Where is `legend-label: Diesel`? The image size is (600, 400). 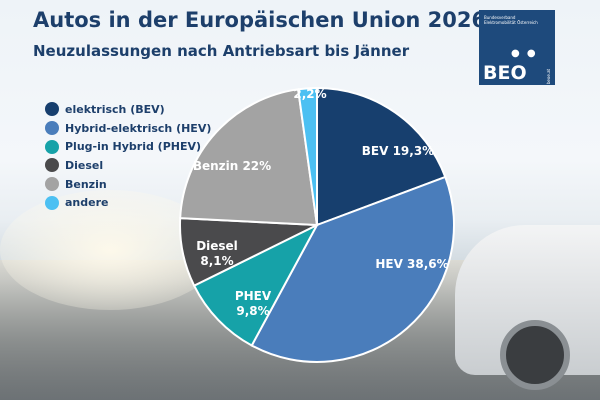
legend-label: Diesel is located at coordinates (84, 165).